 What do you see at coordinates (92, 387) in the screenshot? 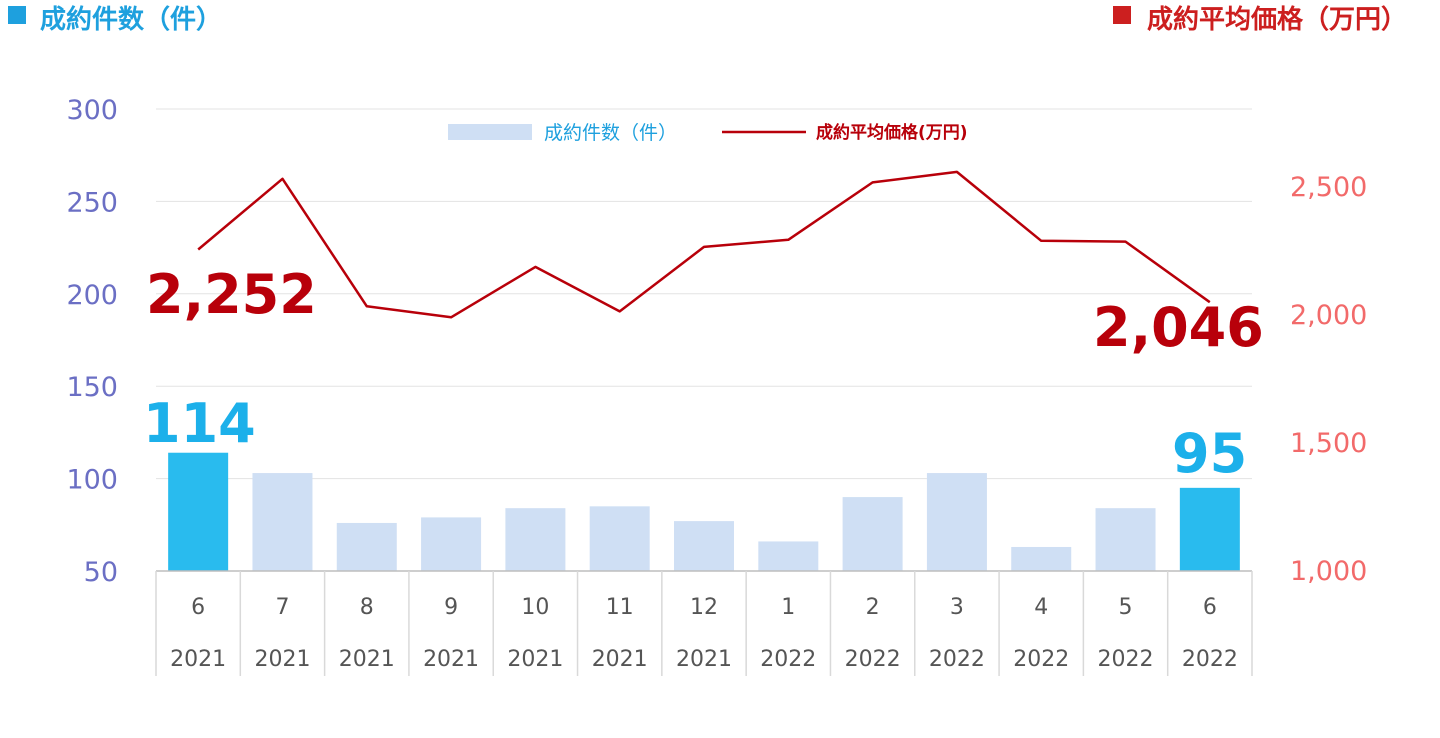
I see `left-axis-tick-label: 150` at bounding box center [92, 387].